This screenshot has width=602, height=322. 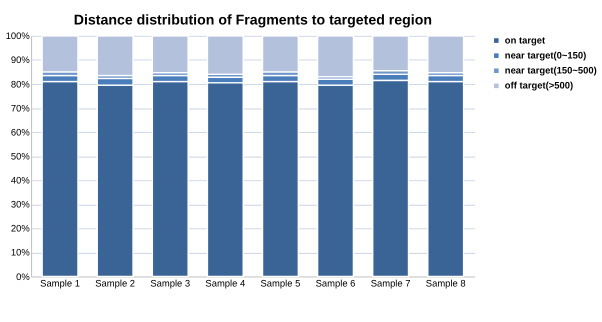 What do you see at coordinates (60, 282) in the screenshot?
I see `x-tick-label: Sample 1` at bounding box center [60, 282].